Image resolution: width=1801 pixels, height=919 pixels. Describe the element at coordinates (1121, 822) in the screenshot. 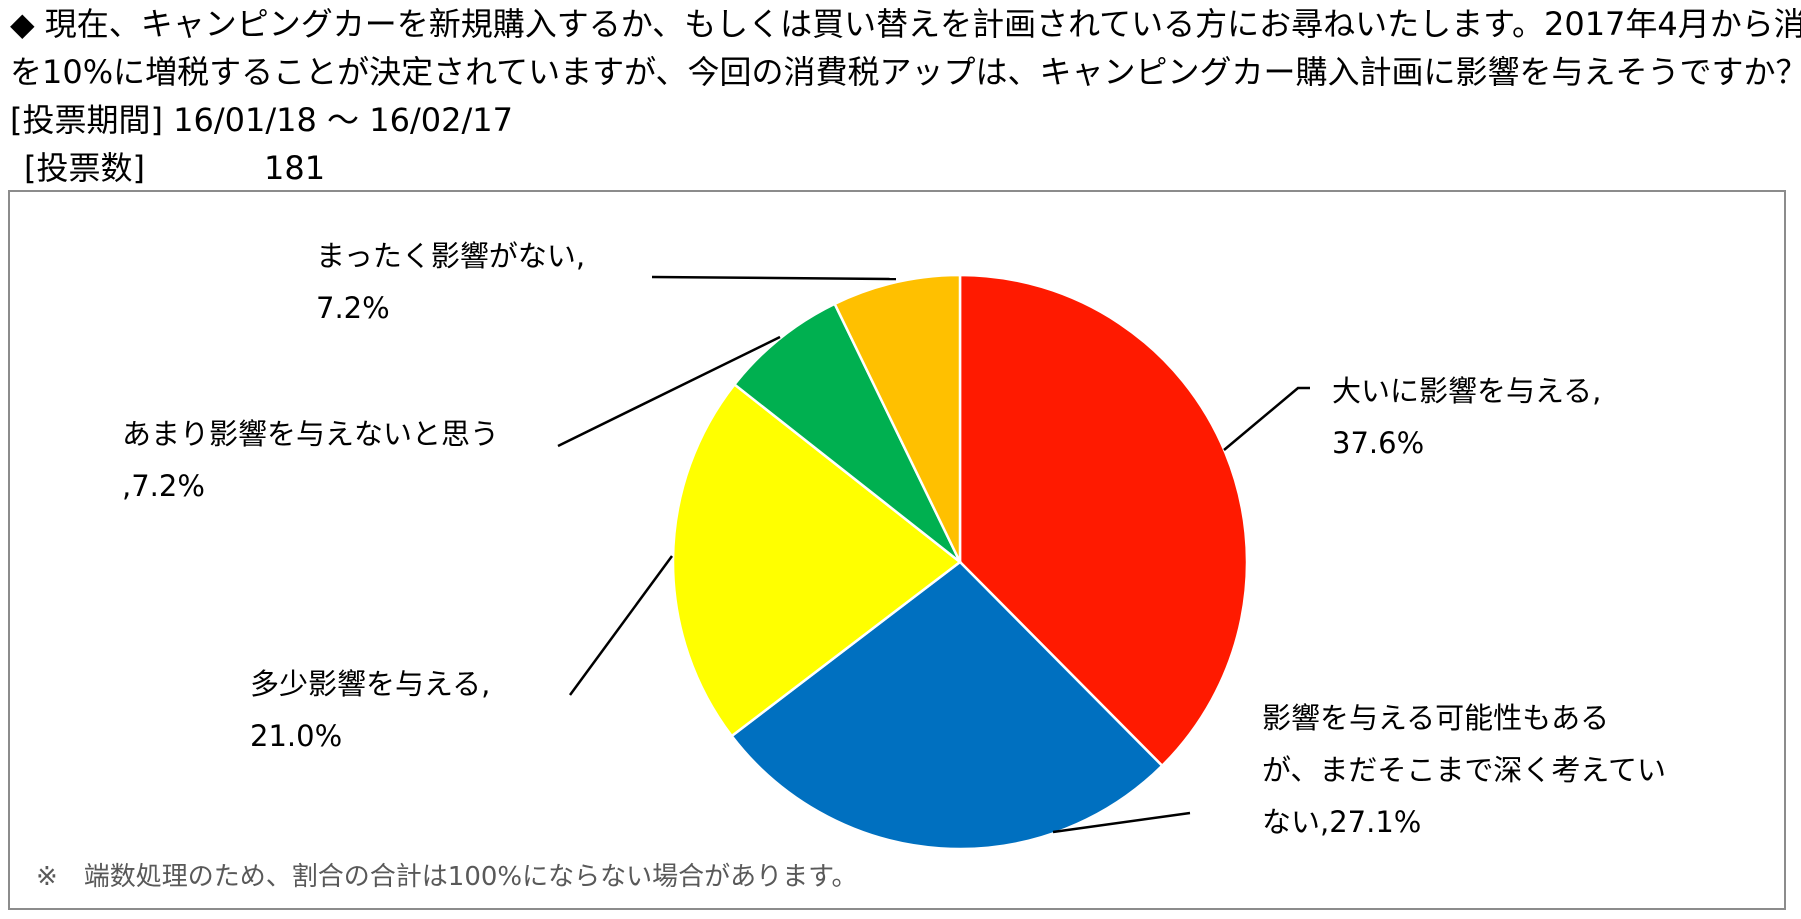

I see `leader-line-kanousei` at that location.